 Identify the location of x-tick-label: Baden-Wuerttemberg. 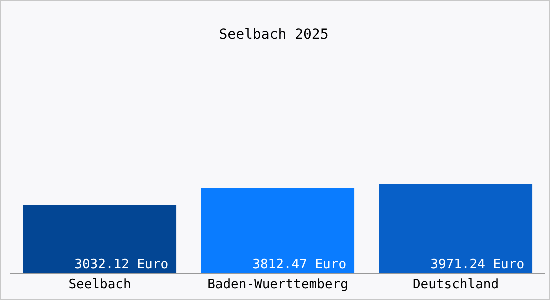
(278, 285).